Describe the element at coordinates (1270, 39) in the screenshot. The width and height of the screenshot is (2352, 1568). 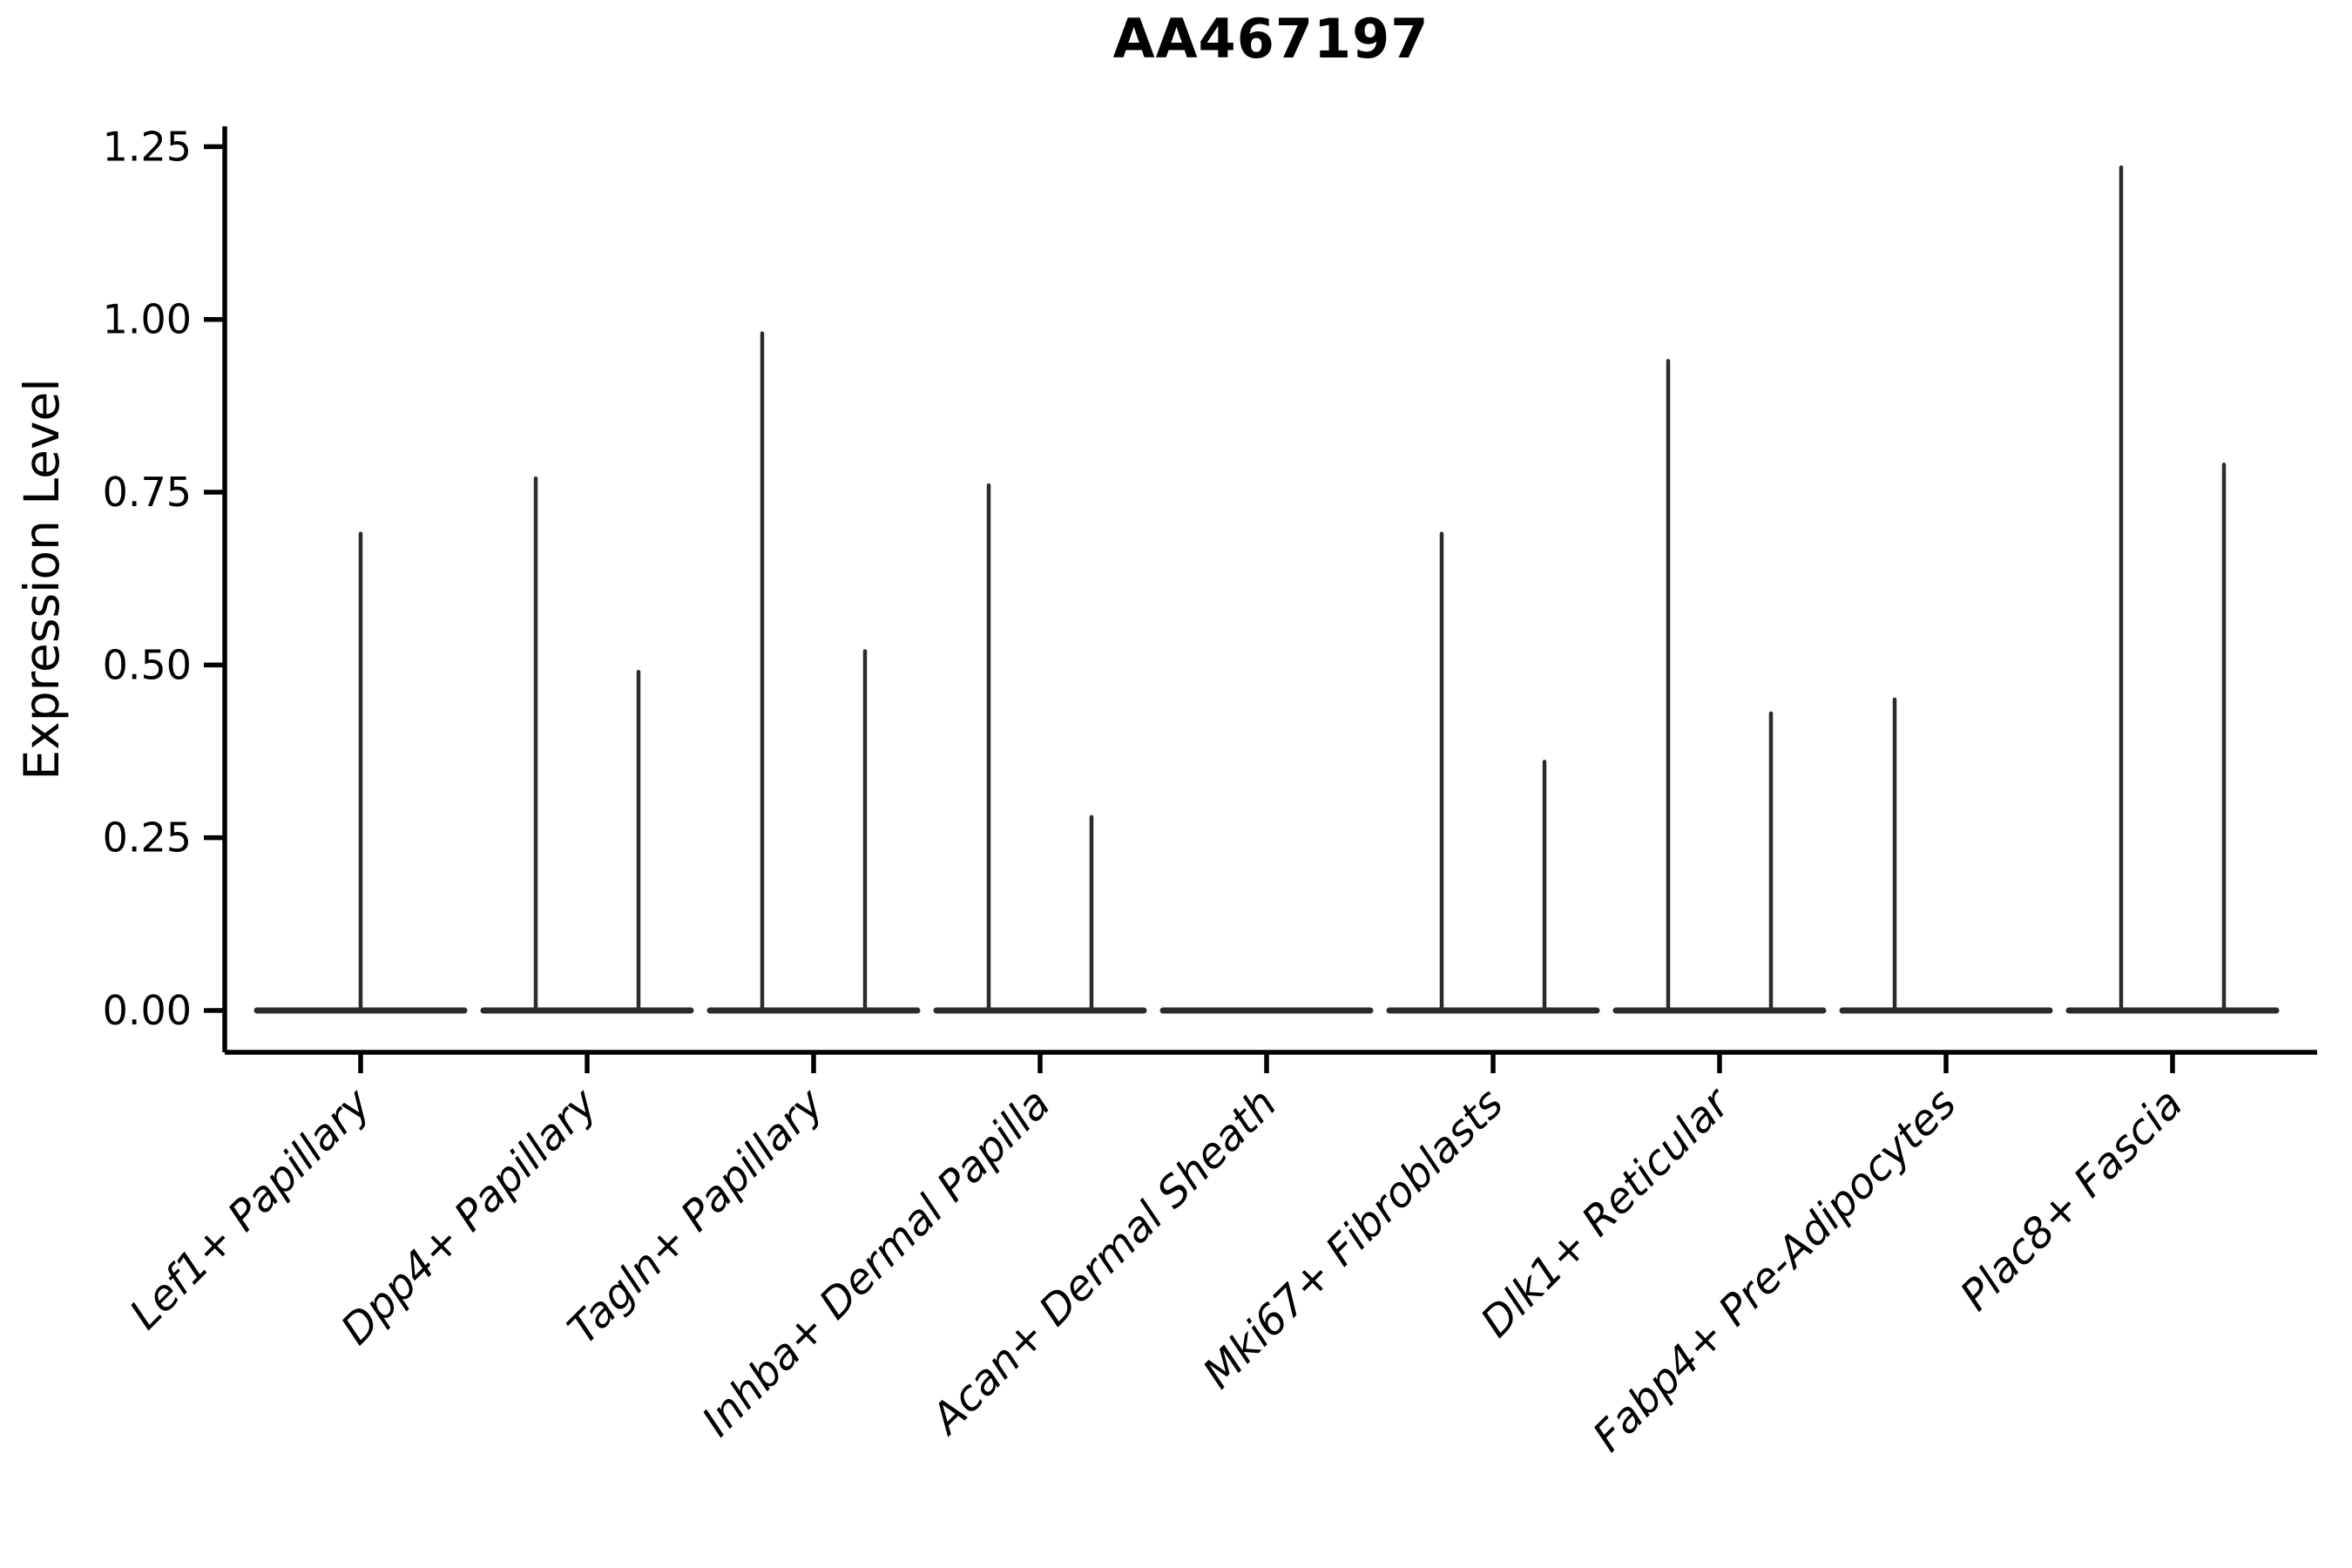
I see `plot-title: AA467197` at that location.